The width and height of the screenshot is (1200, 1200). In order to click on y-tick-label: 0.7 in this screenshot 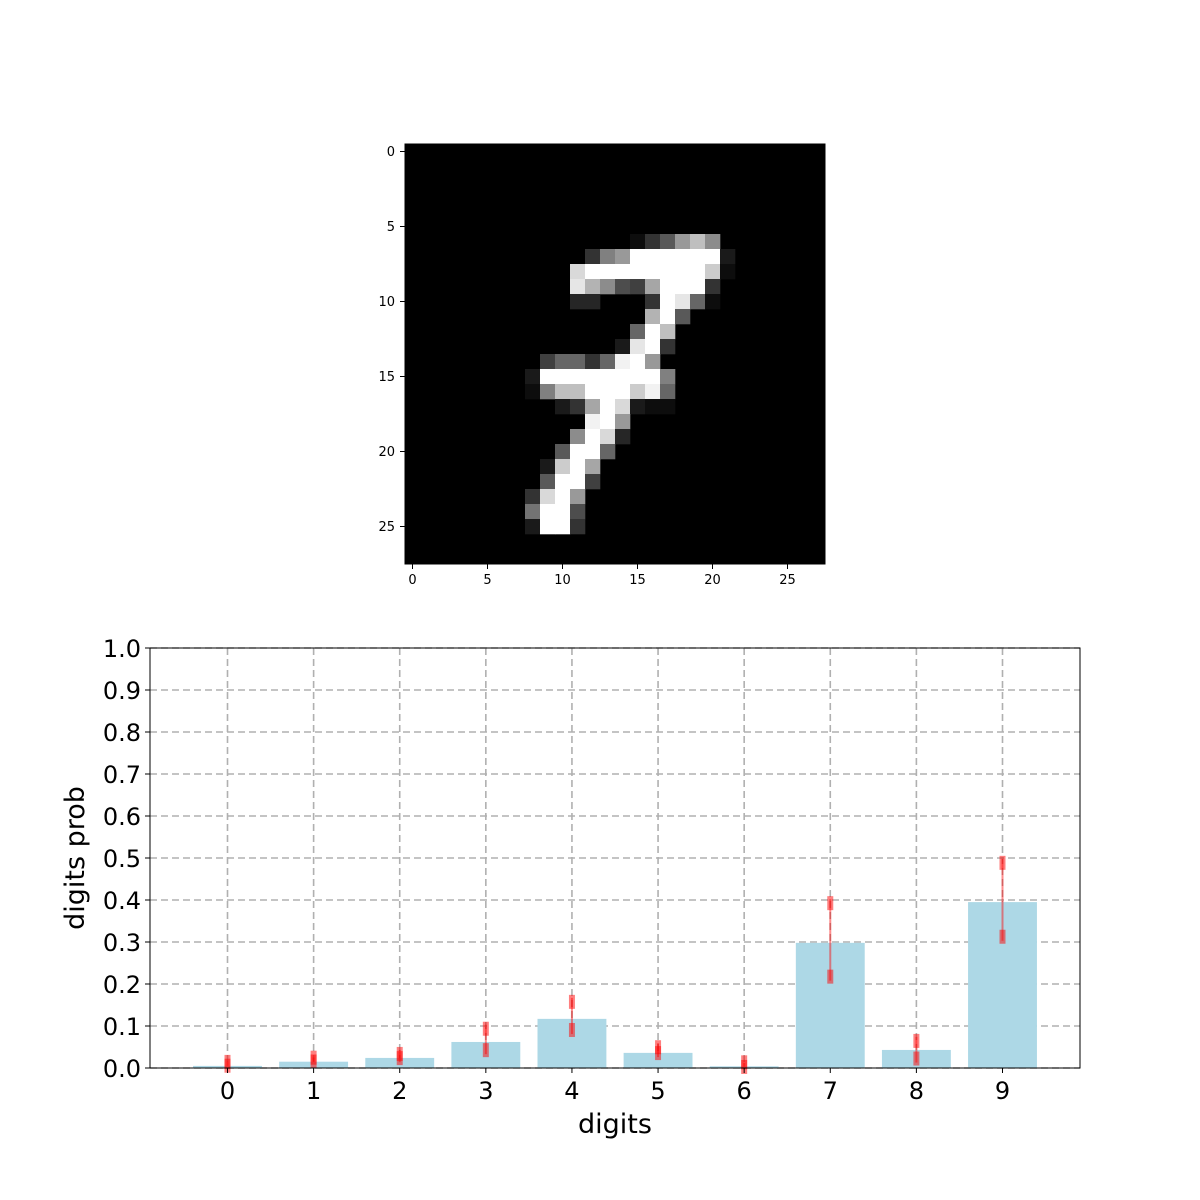, I will do `click(122, 775)`.